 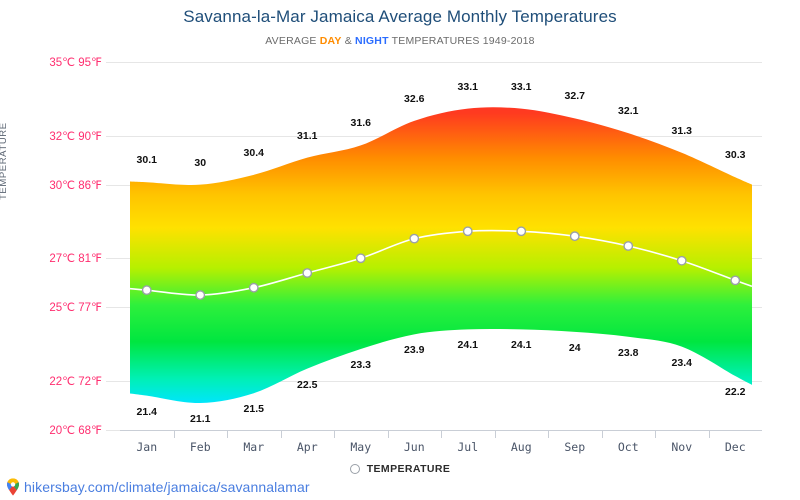 What do you see at coordinates (735, 155) in the screenshot?
I see `day-temp-label: 30.3` at bounding box center [735, 155].